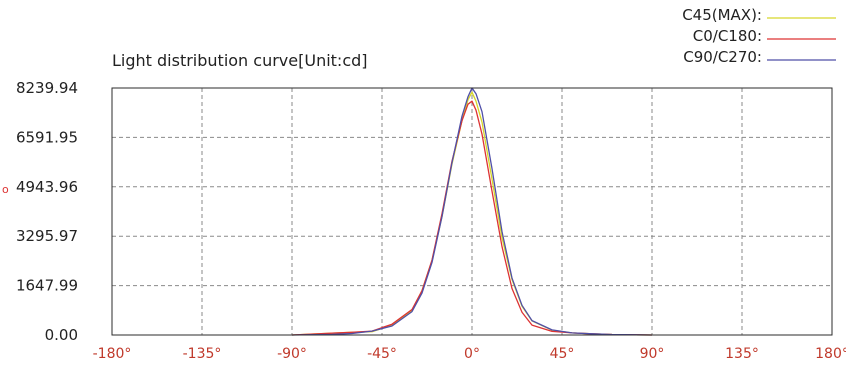  What do you see at coordinates (61, 335) in the screenshot?
I see `y-tick-label: 0.00` at bounding box center [61, 335].